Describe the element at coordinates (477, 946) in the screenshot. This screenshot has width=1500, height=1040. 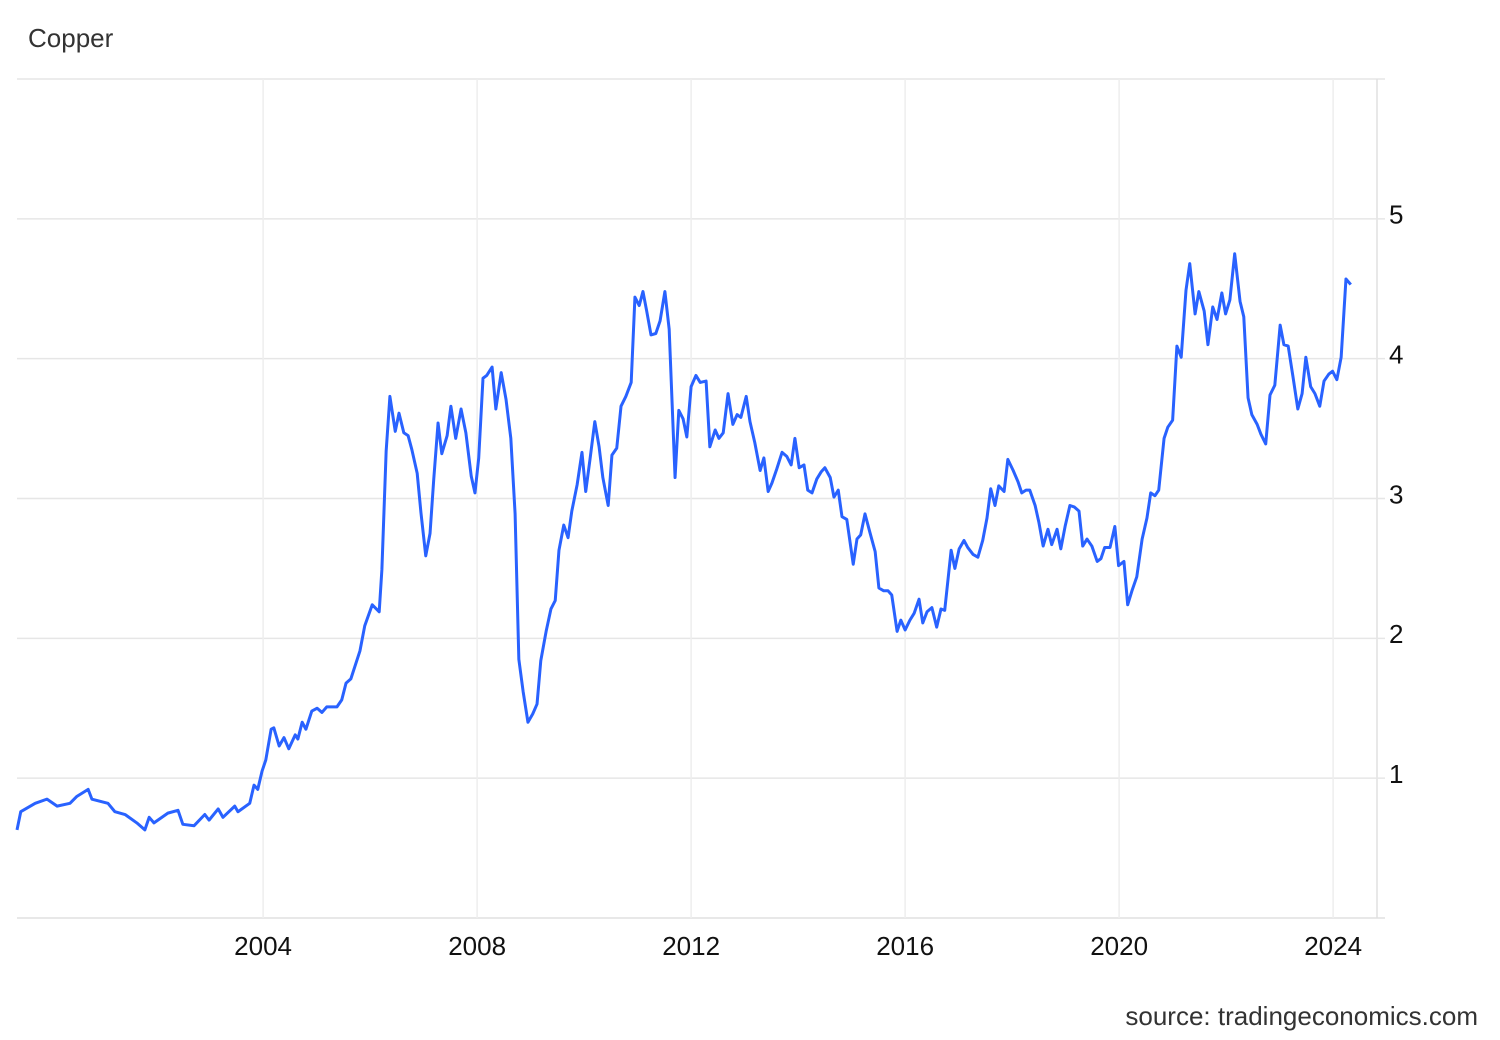
I see `x-tick-label: 2008` at that location.